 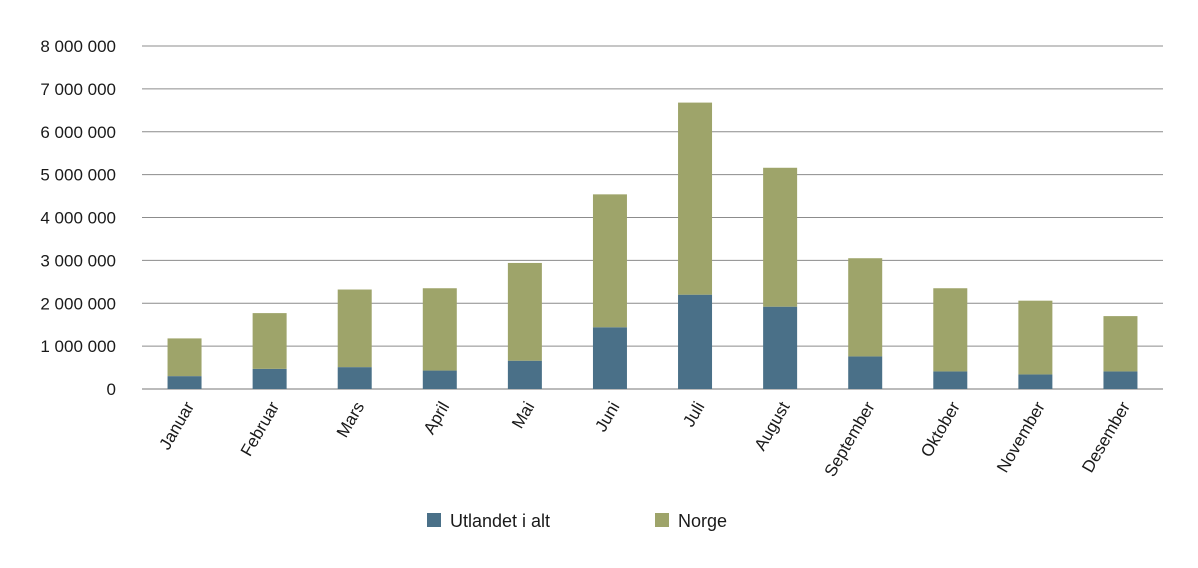 What do you see at coordinates (260, 428) in the screenshot?
I see `x-tick-label: Februar` at bounding box center [260, 428].